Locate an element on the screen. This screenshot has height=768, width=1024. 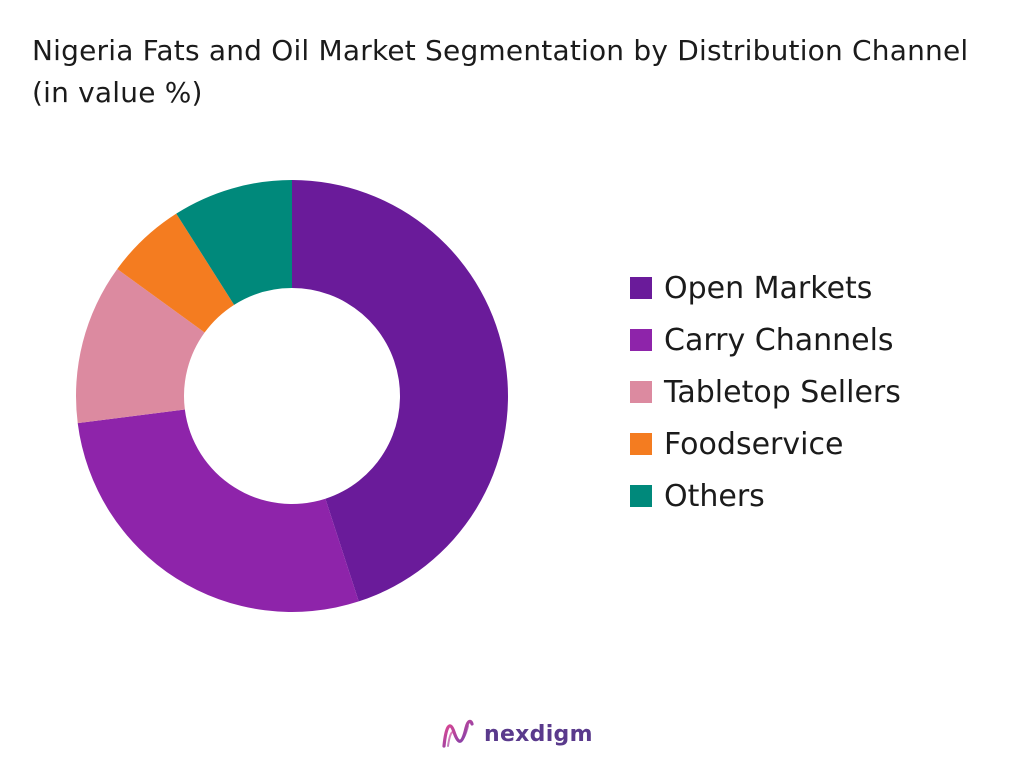
legend-label: Foodservice is located at coordinates (754, 444).